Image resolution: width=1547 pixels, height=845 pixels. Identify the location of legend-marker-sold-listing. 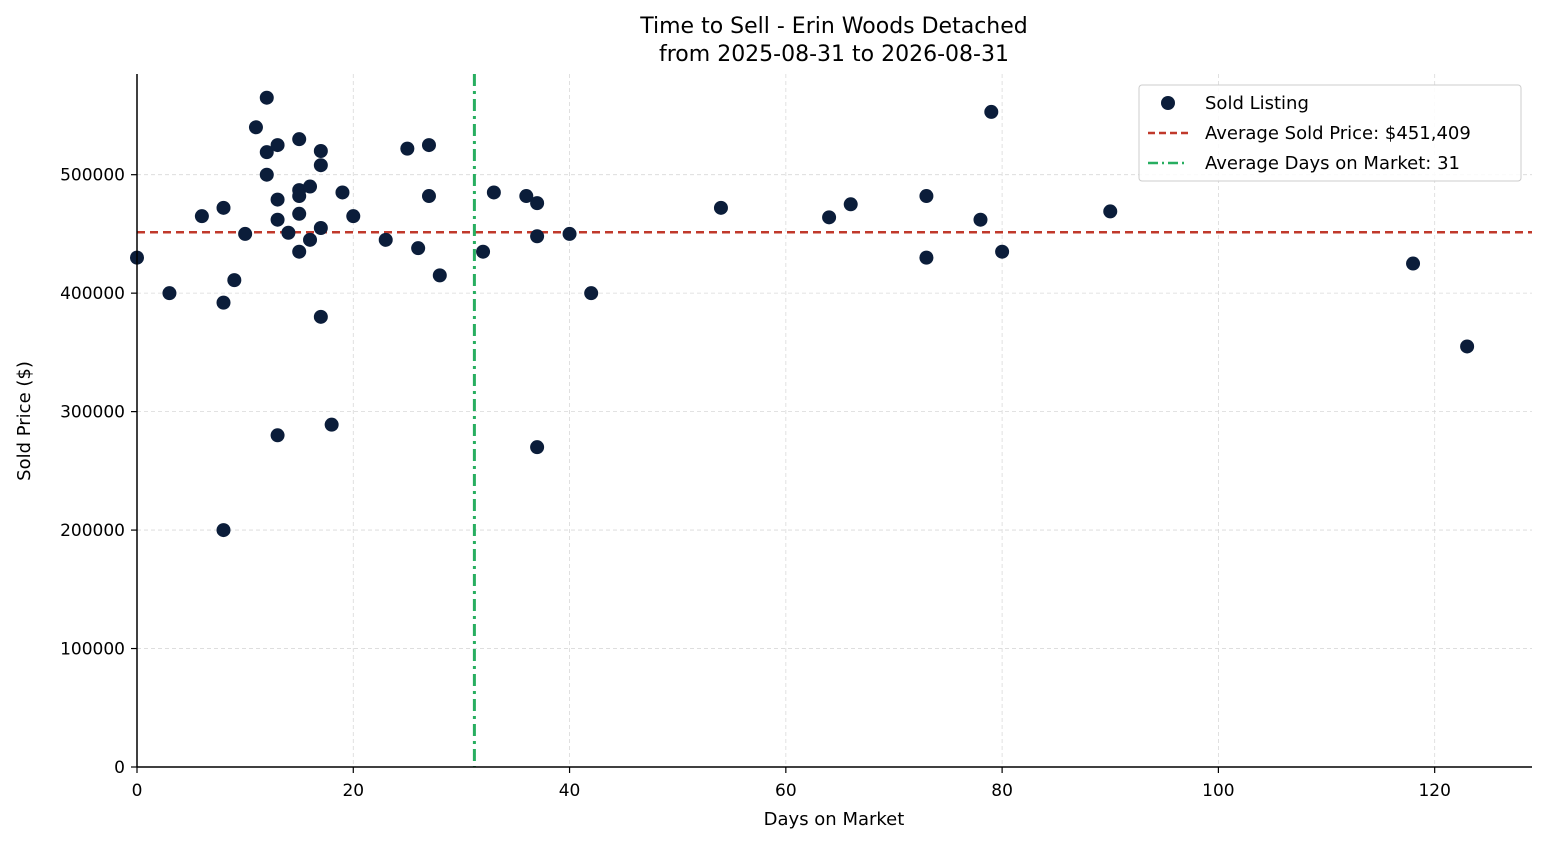
(1168, 103).